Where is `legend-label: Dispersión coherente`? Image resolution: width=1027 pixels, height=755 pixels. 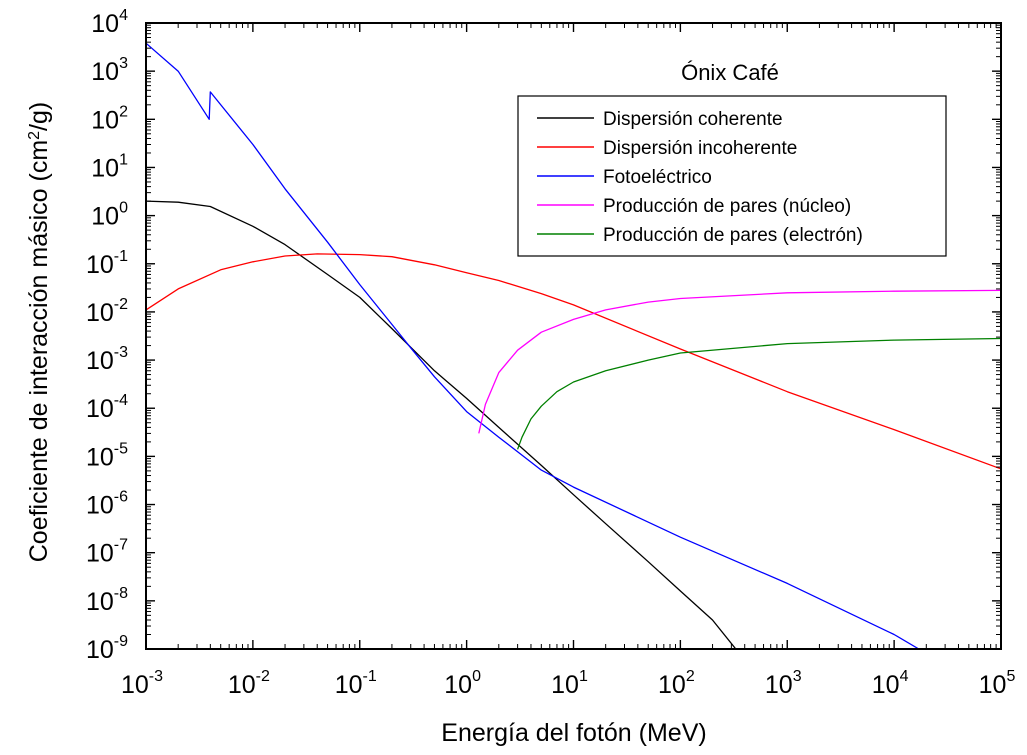 legend-label: Dispersión coherente is located at coordinates (693, 119).